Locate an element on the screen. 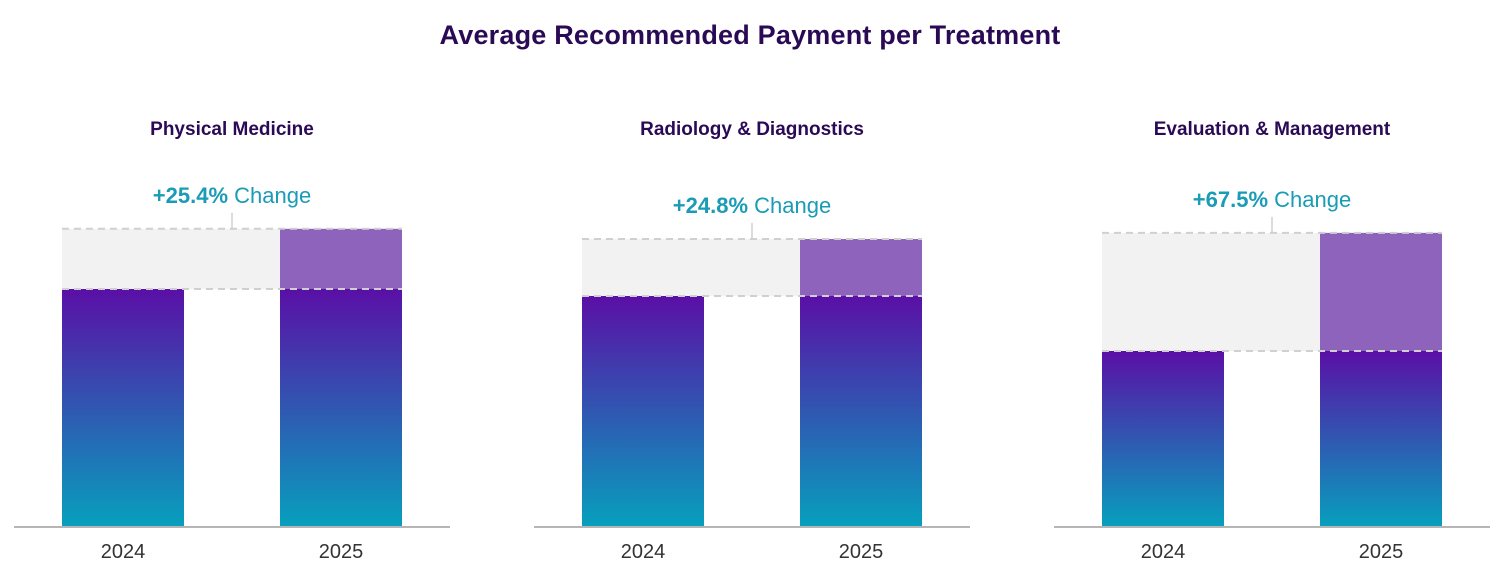  change-value: +67.5% is located at coordinates (1230, 199).